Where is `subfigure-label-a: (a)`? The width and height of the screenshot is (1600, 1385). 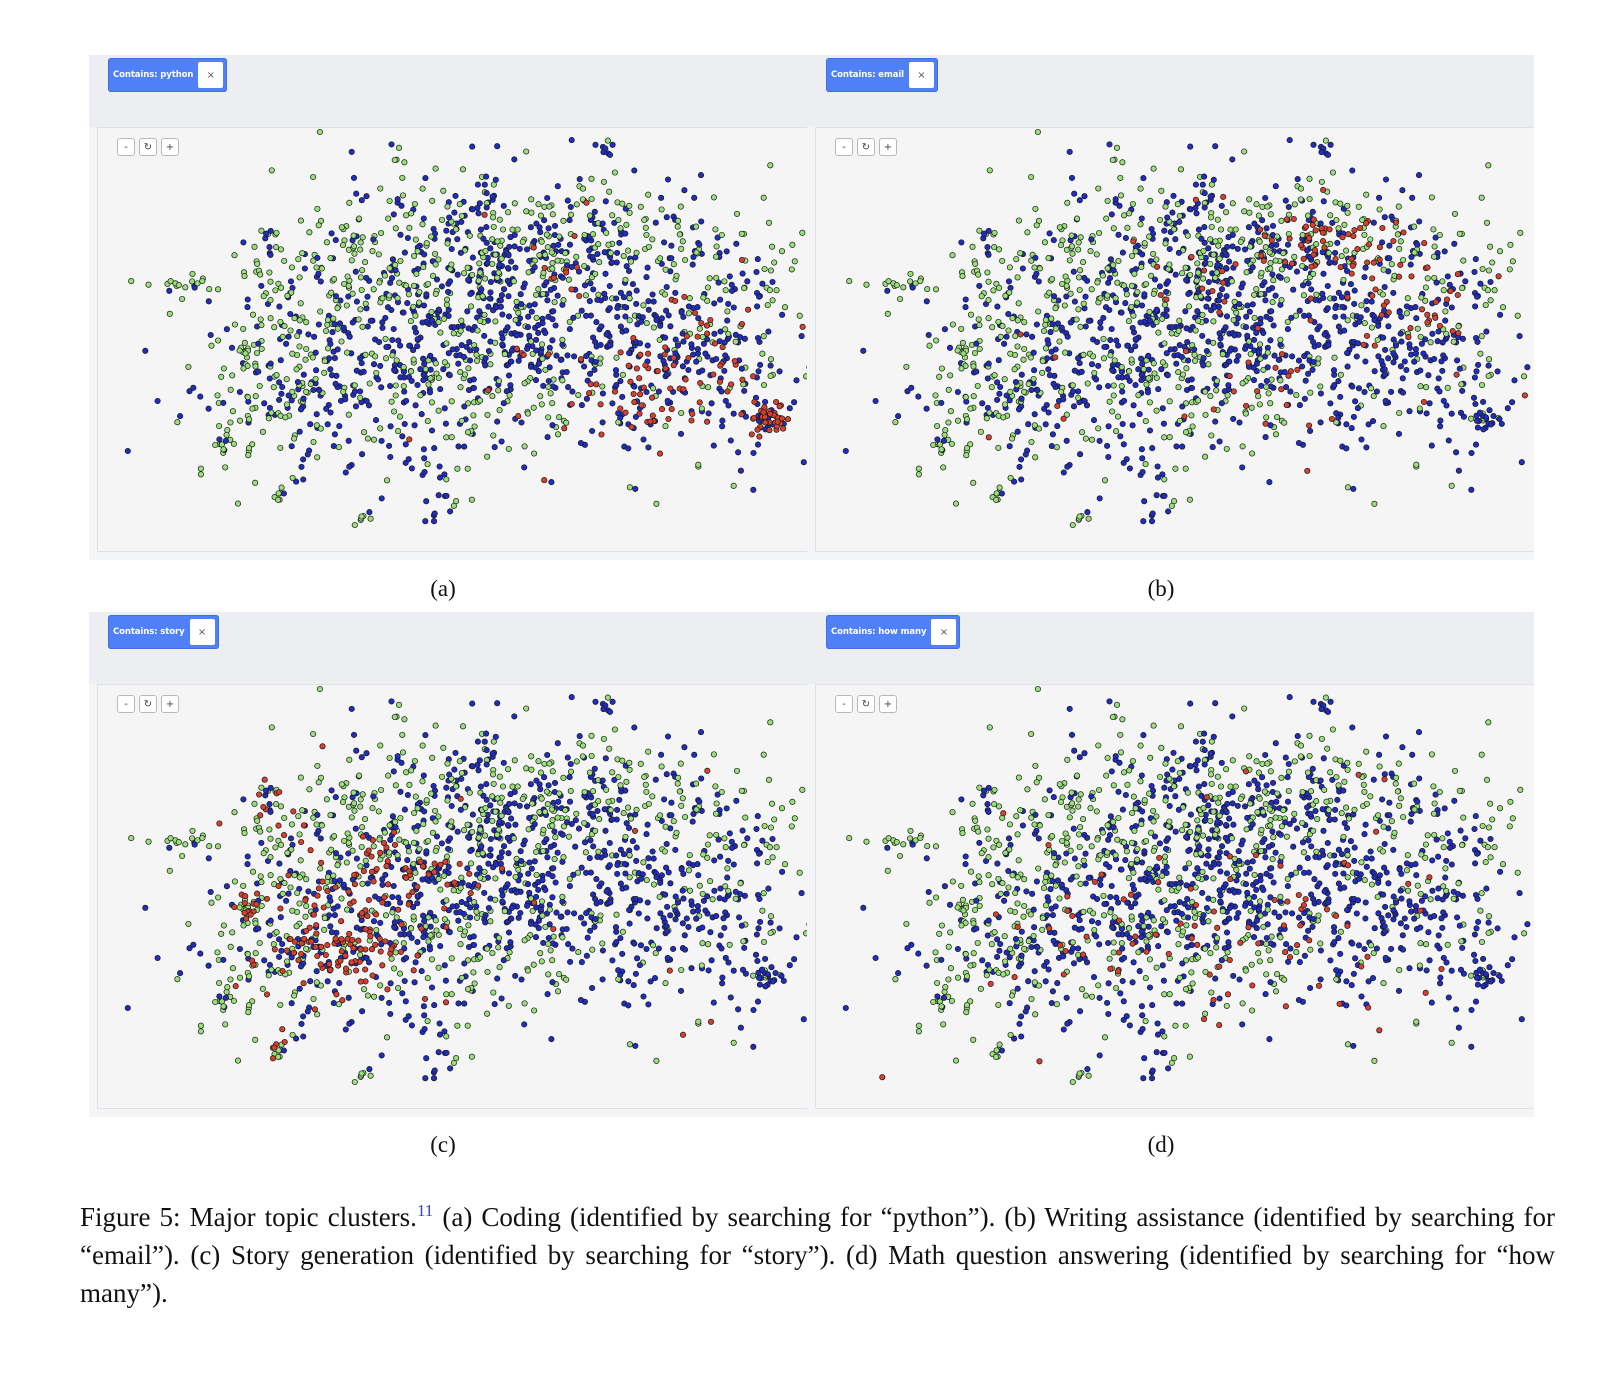 subfigure-label-a: (a) is located at coordinates (443, 588).